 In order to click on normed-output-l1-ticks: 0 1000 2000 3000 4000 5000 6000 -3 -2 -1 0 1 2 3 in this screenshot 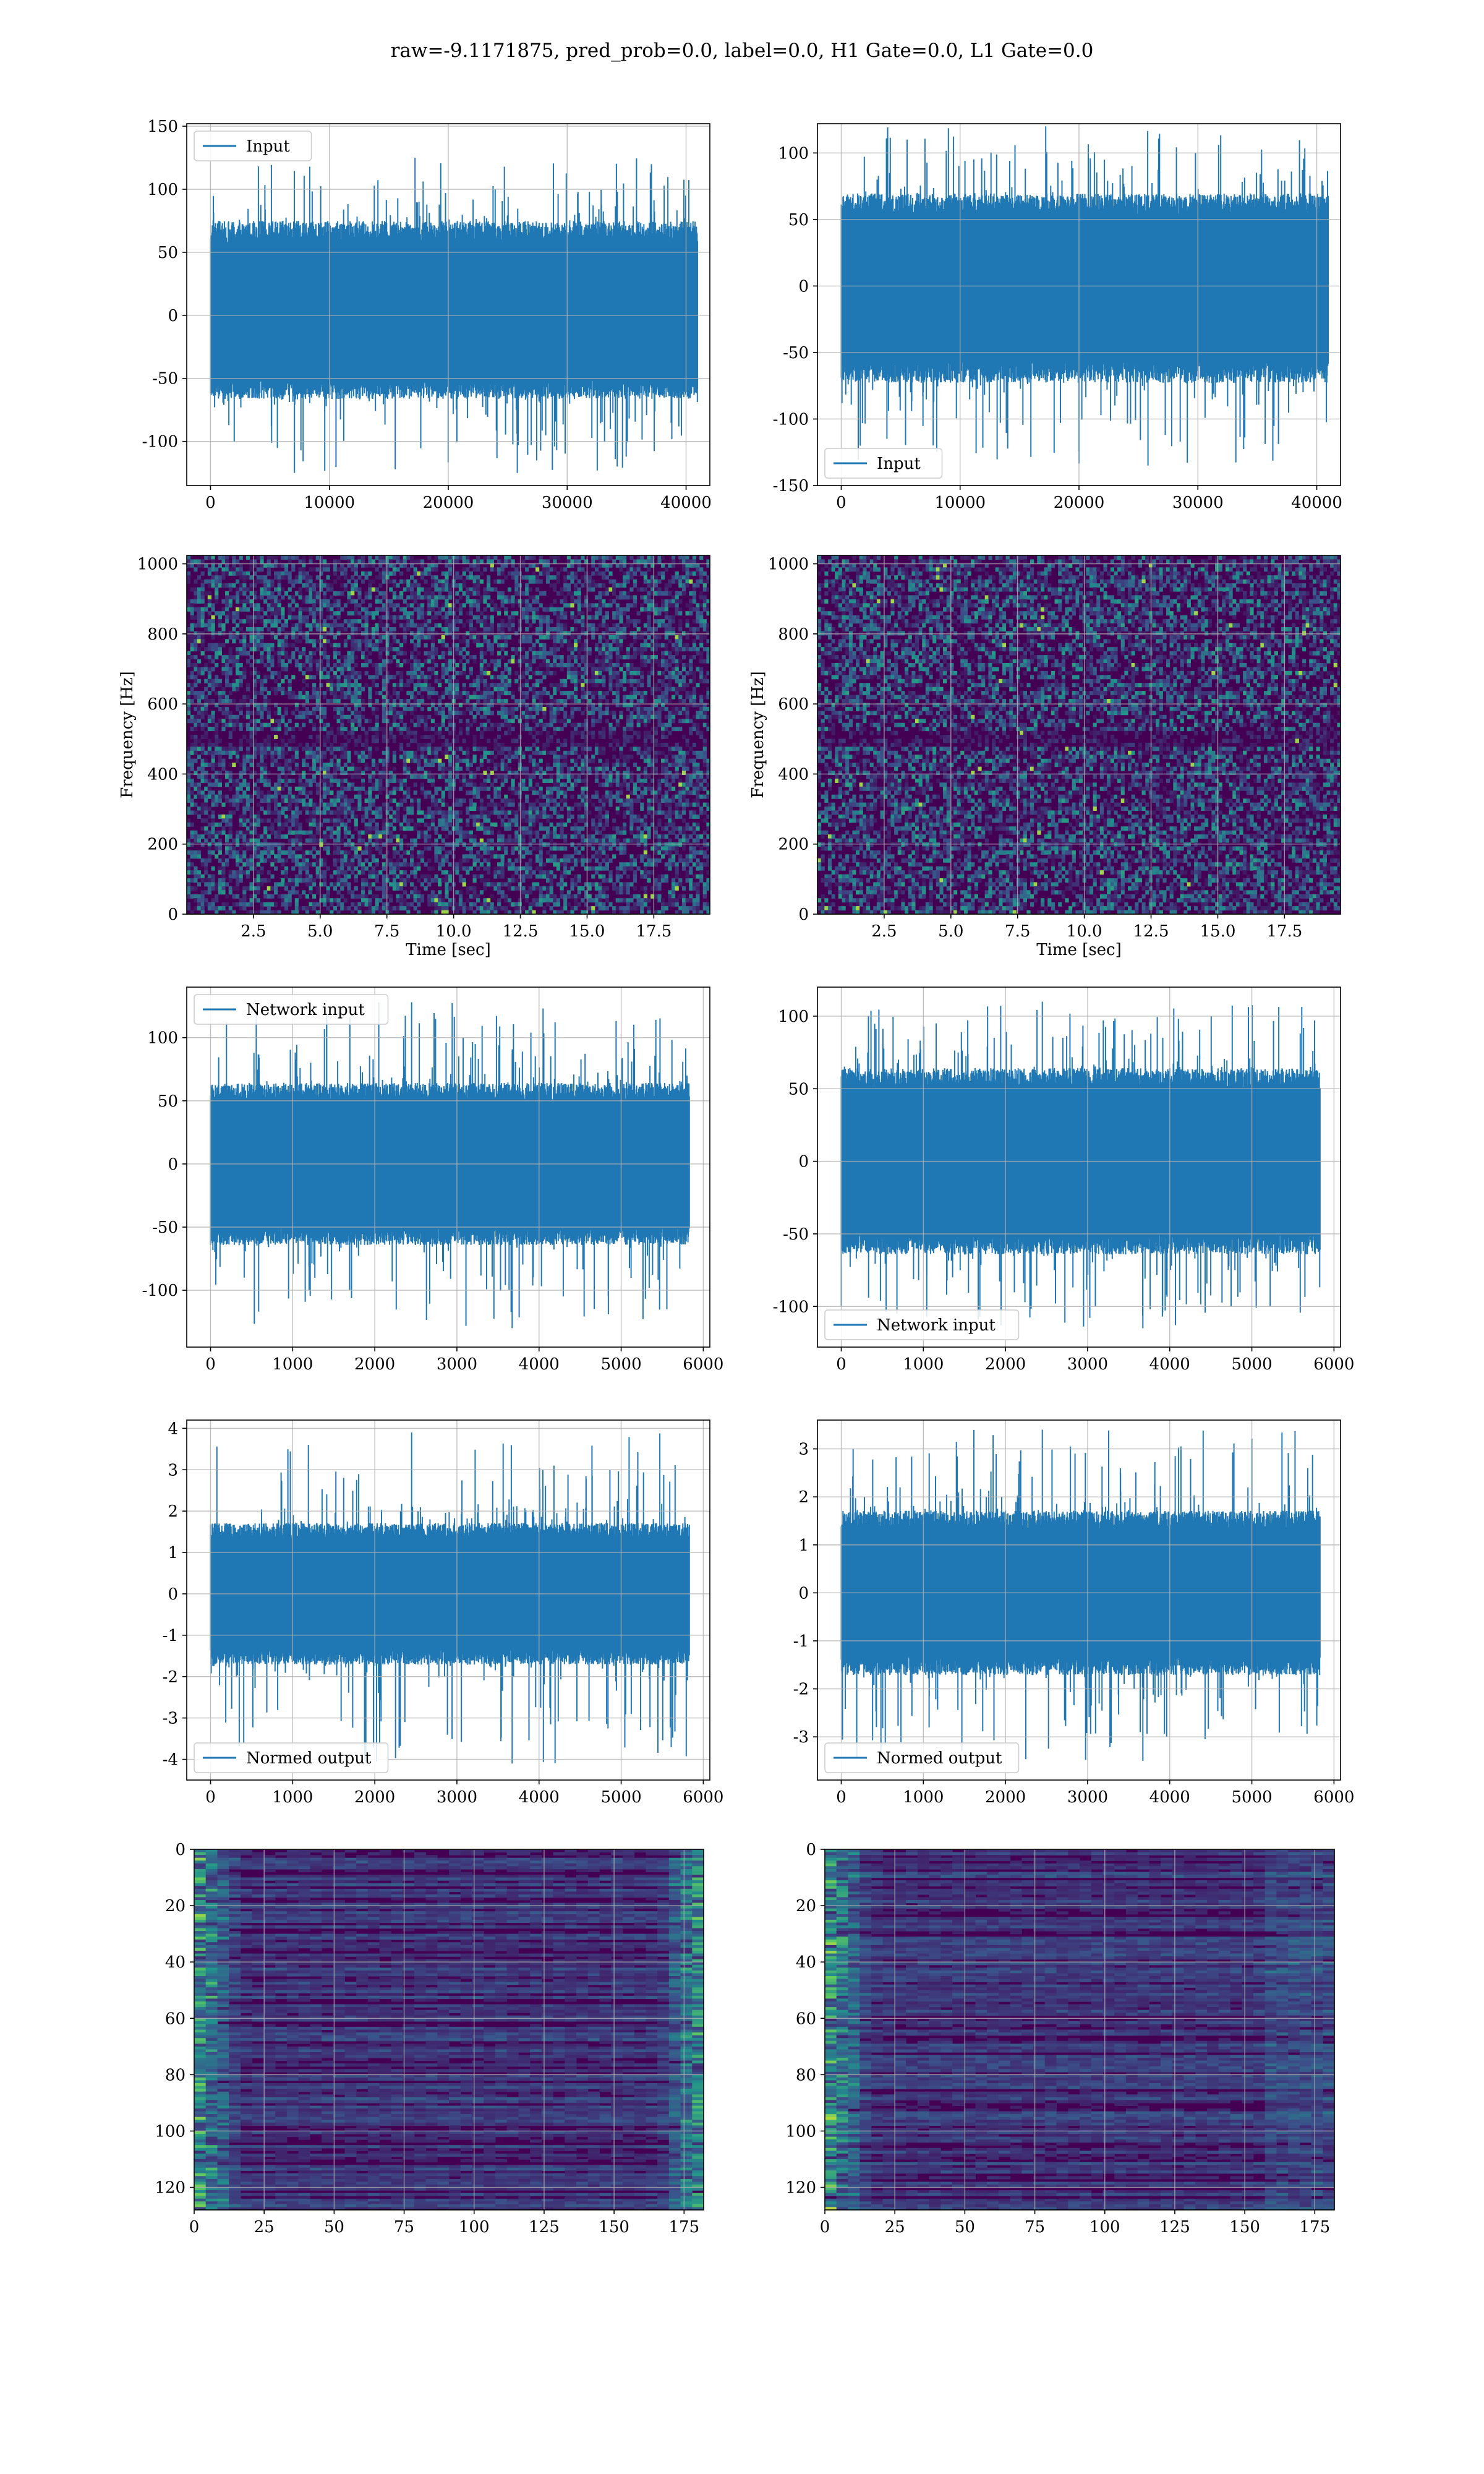, I will do `click(1074, 1623)`.